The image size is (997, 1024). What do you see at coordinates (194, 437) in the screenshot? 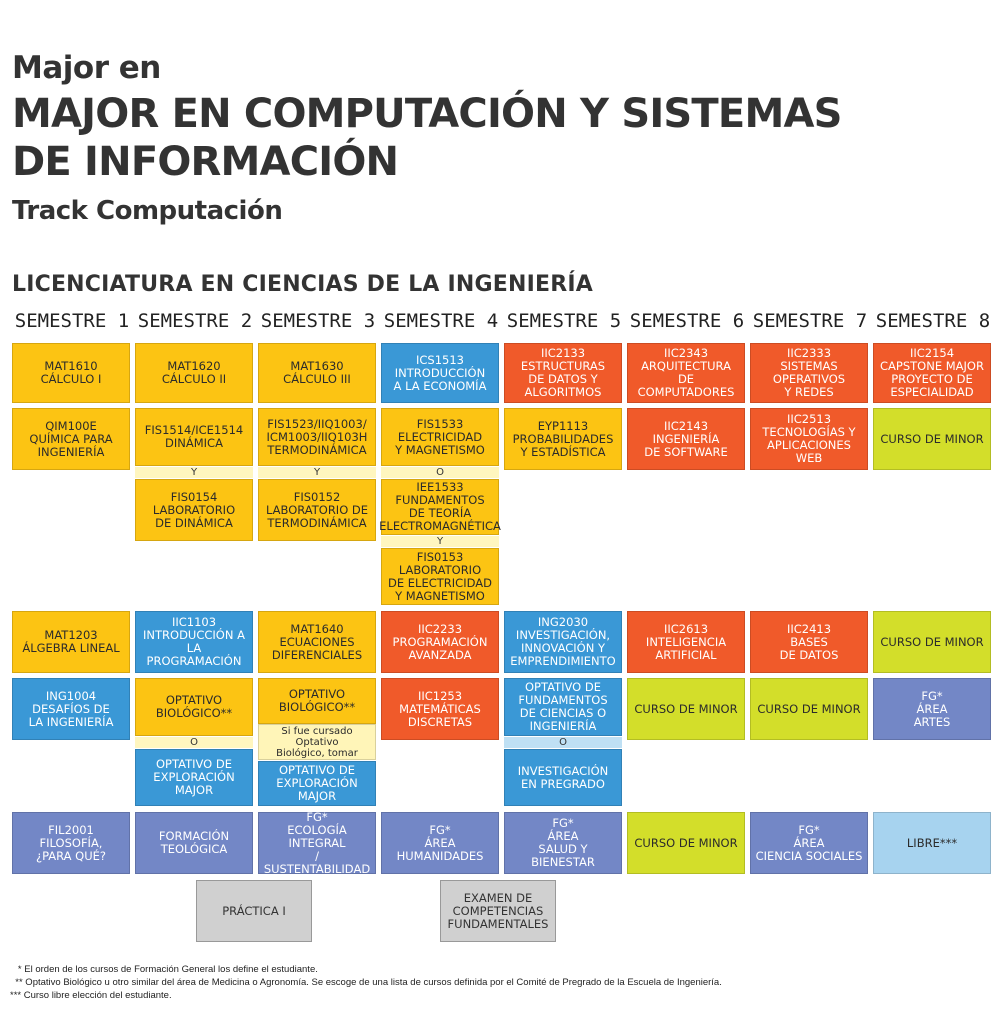
I see `course-fis1514: FIS1514/ICE1514 DINÁMICA` at bounding box center [194, 437].